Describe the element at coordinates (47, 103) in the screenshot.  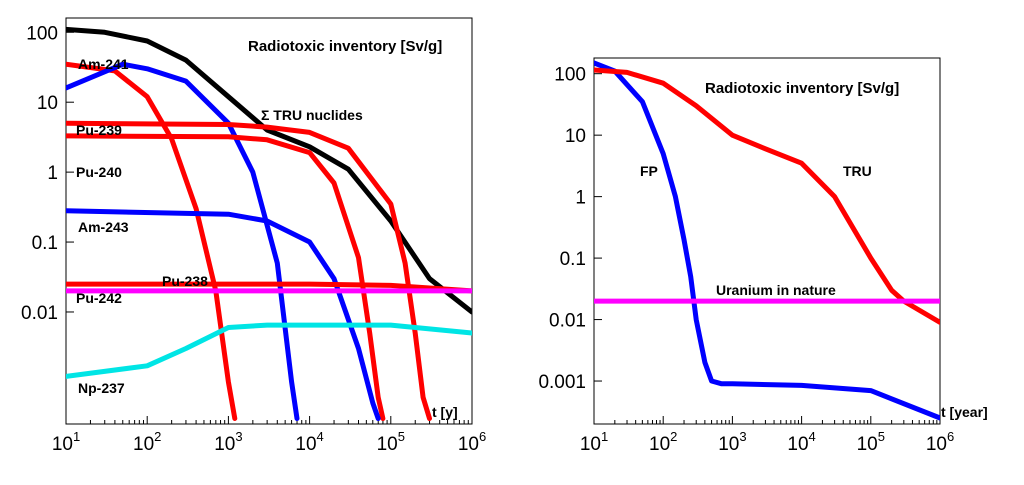
I see `left-y-tick-label: 10` at that location.